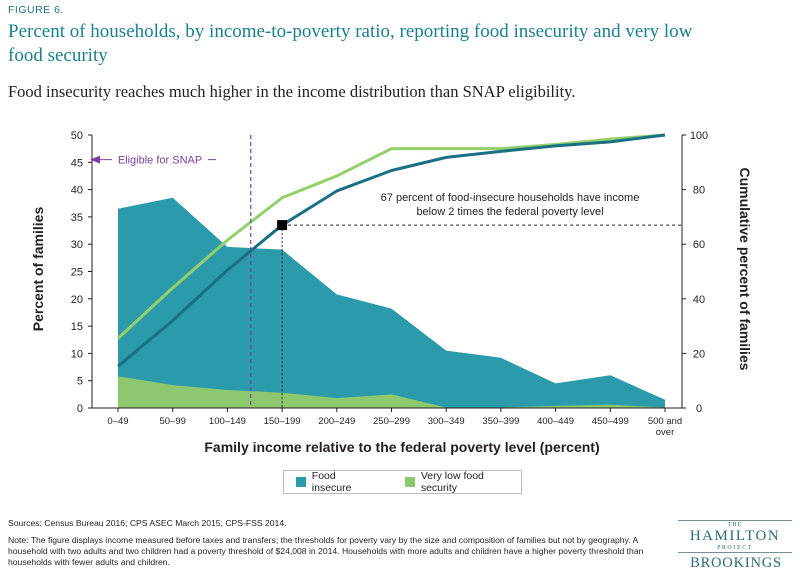  Describe the element at coordinates (665, 421) in the screenshot. I see `x-tick-label: 500 and` at that location.